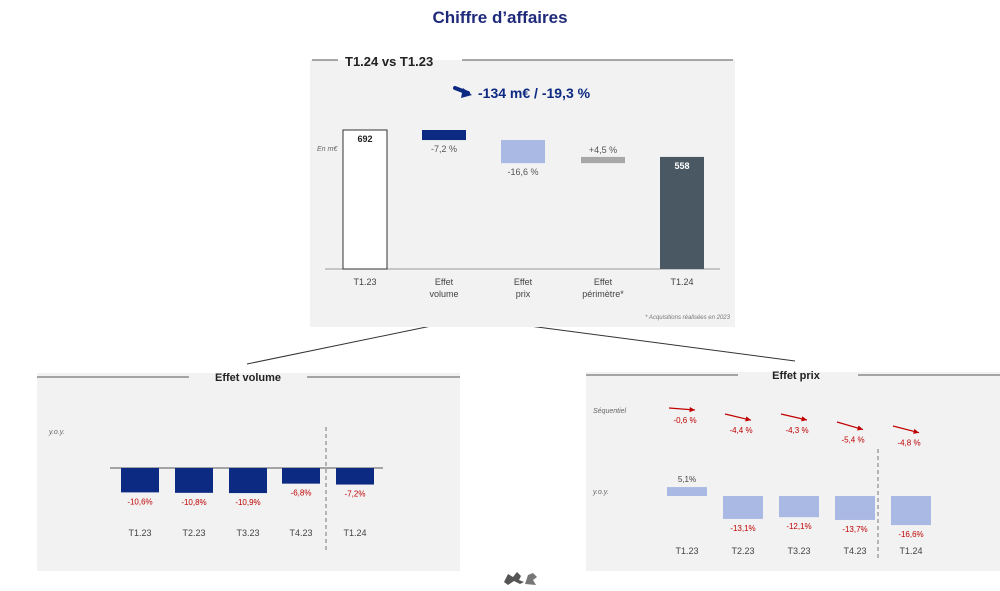  Describe the element at coordinates (658, 343) in the screenshot. I see `connector-line-prix` at that location.